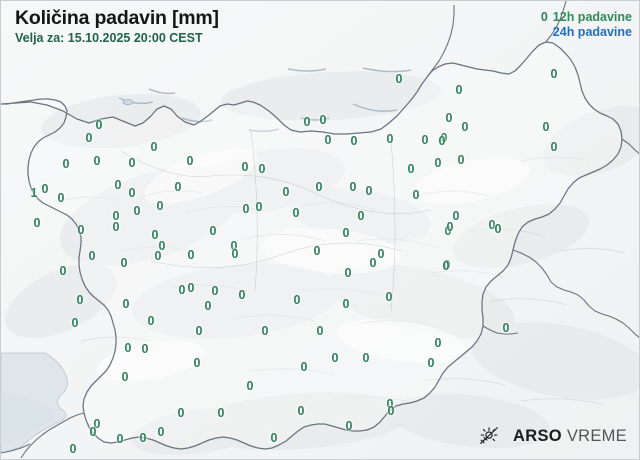 This screenshot has width=640, height=460. What do you see at coordinates (544, 17) in the screenshot?
I see `legend-sample-value: 0` at bounding box center [544, 17].